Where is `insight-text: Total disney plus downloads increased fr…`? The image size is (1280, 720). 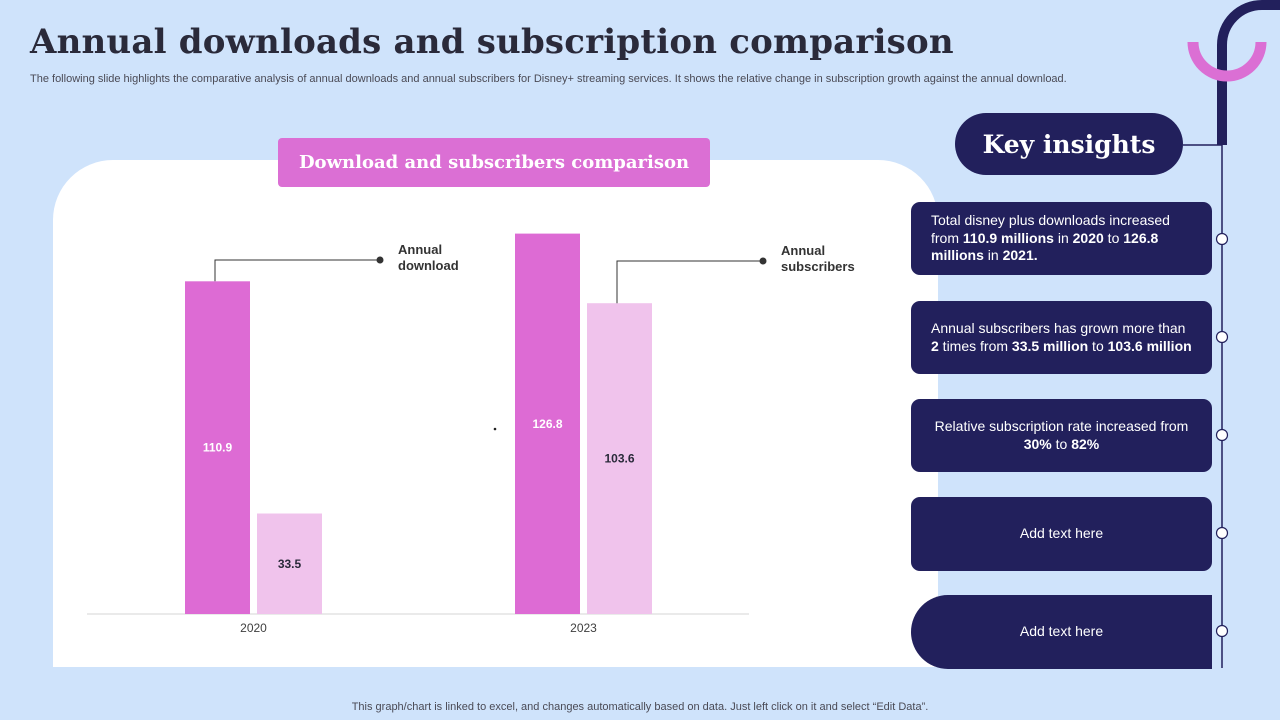 insight-text: Total disney plus downloads increased fr… is located at coordinates (1050, 238).